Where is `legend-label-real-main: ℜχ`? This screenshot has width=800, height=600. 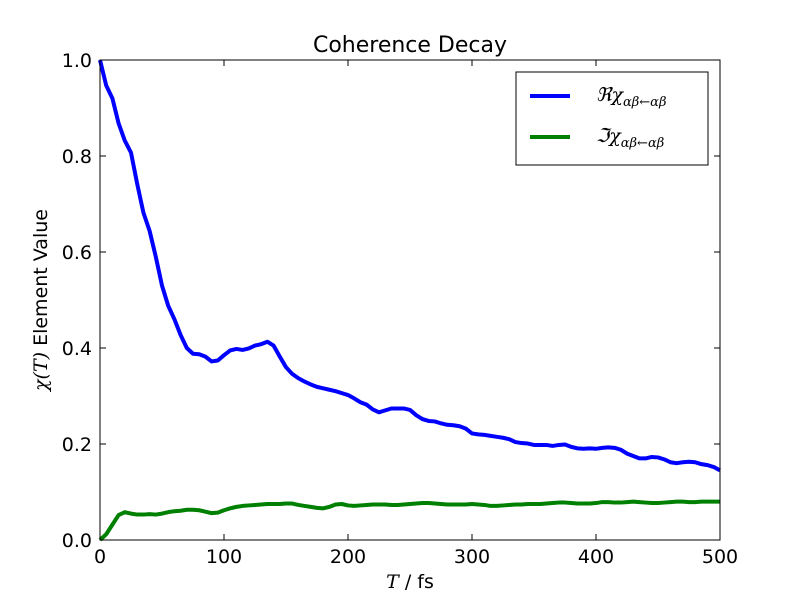
legend-label-real-main: ℜχ is located at coordinates (610, 95).